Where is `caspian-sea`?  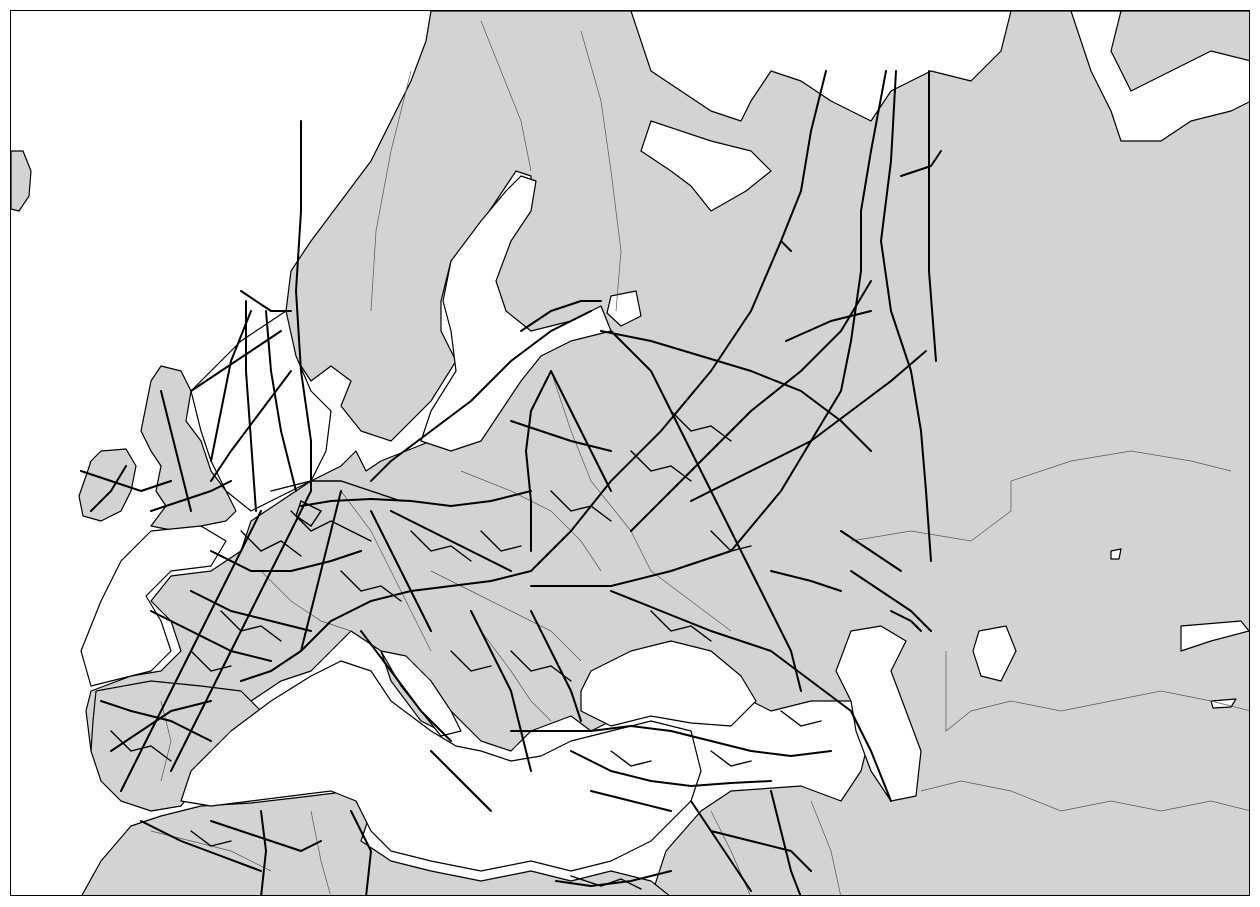 caspian-sea is located at coordinates (878, 713).